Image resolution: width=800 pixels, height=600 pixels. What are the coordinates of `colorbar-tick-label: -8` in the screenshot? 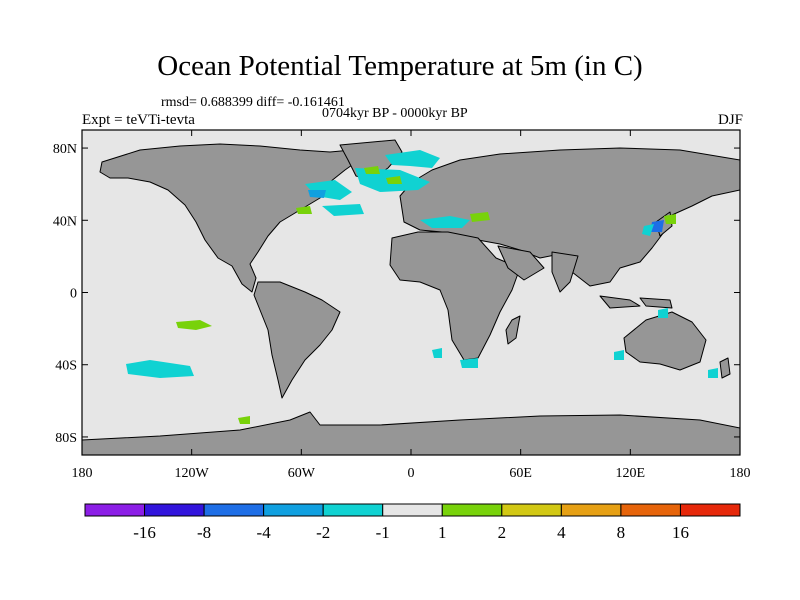 It's located at (204, 532).